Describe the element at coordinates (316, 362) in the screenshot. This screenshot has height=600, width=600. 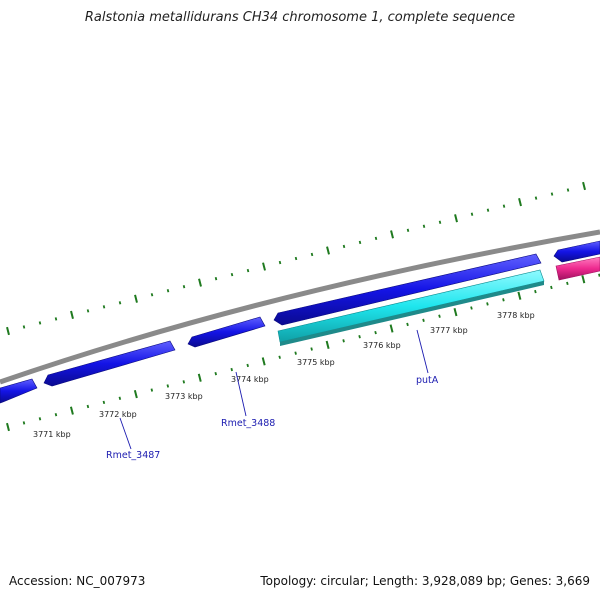
I see `tick-label-3775: 3775 kbp` at that location.